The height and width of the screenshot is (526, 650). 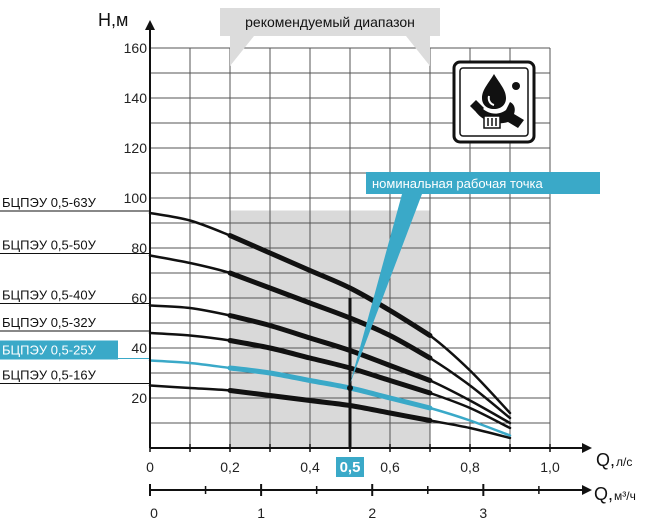 I want to click on y-axis-title: Н,м, so click(x=113, y=20).